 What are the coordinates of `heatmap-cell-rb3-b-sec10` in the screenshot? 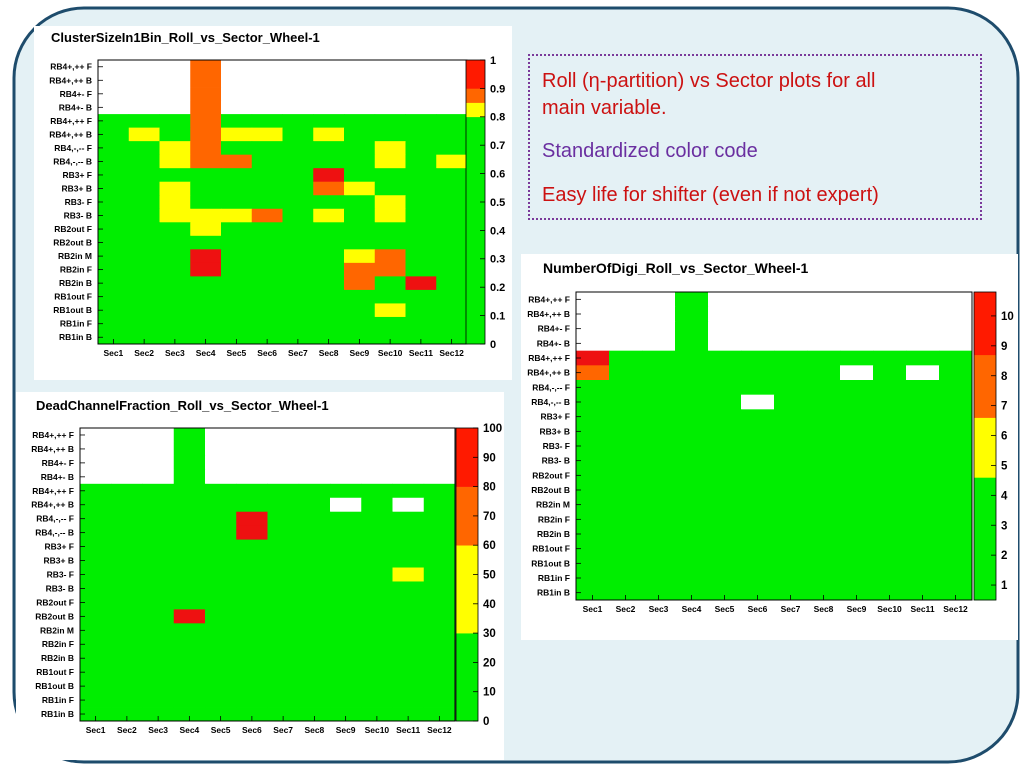 It's located at (377, 588).